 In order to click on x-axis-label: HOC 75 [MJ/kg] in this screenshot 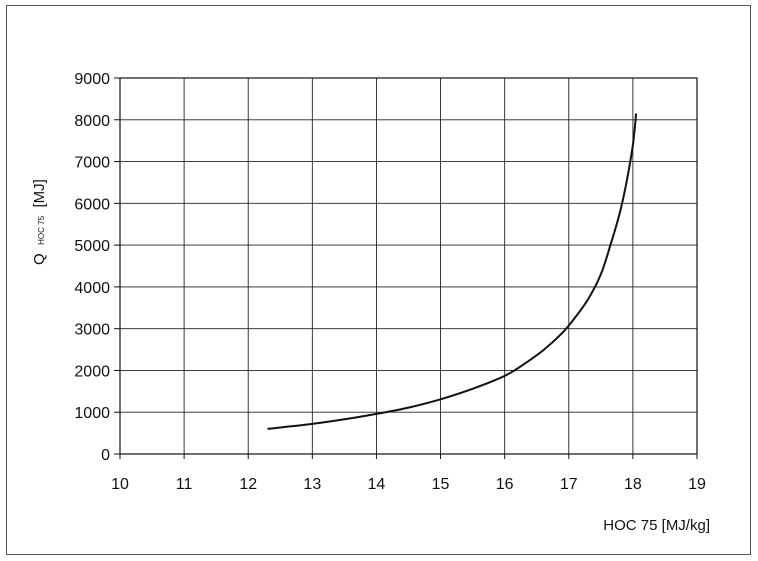, I will do `click(656, 525)`.